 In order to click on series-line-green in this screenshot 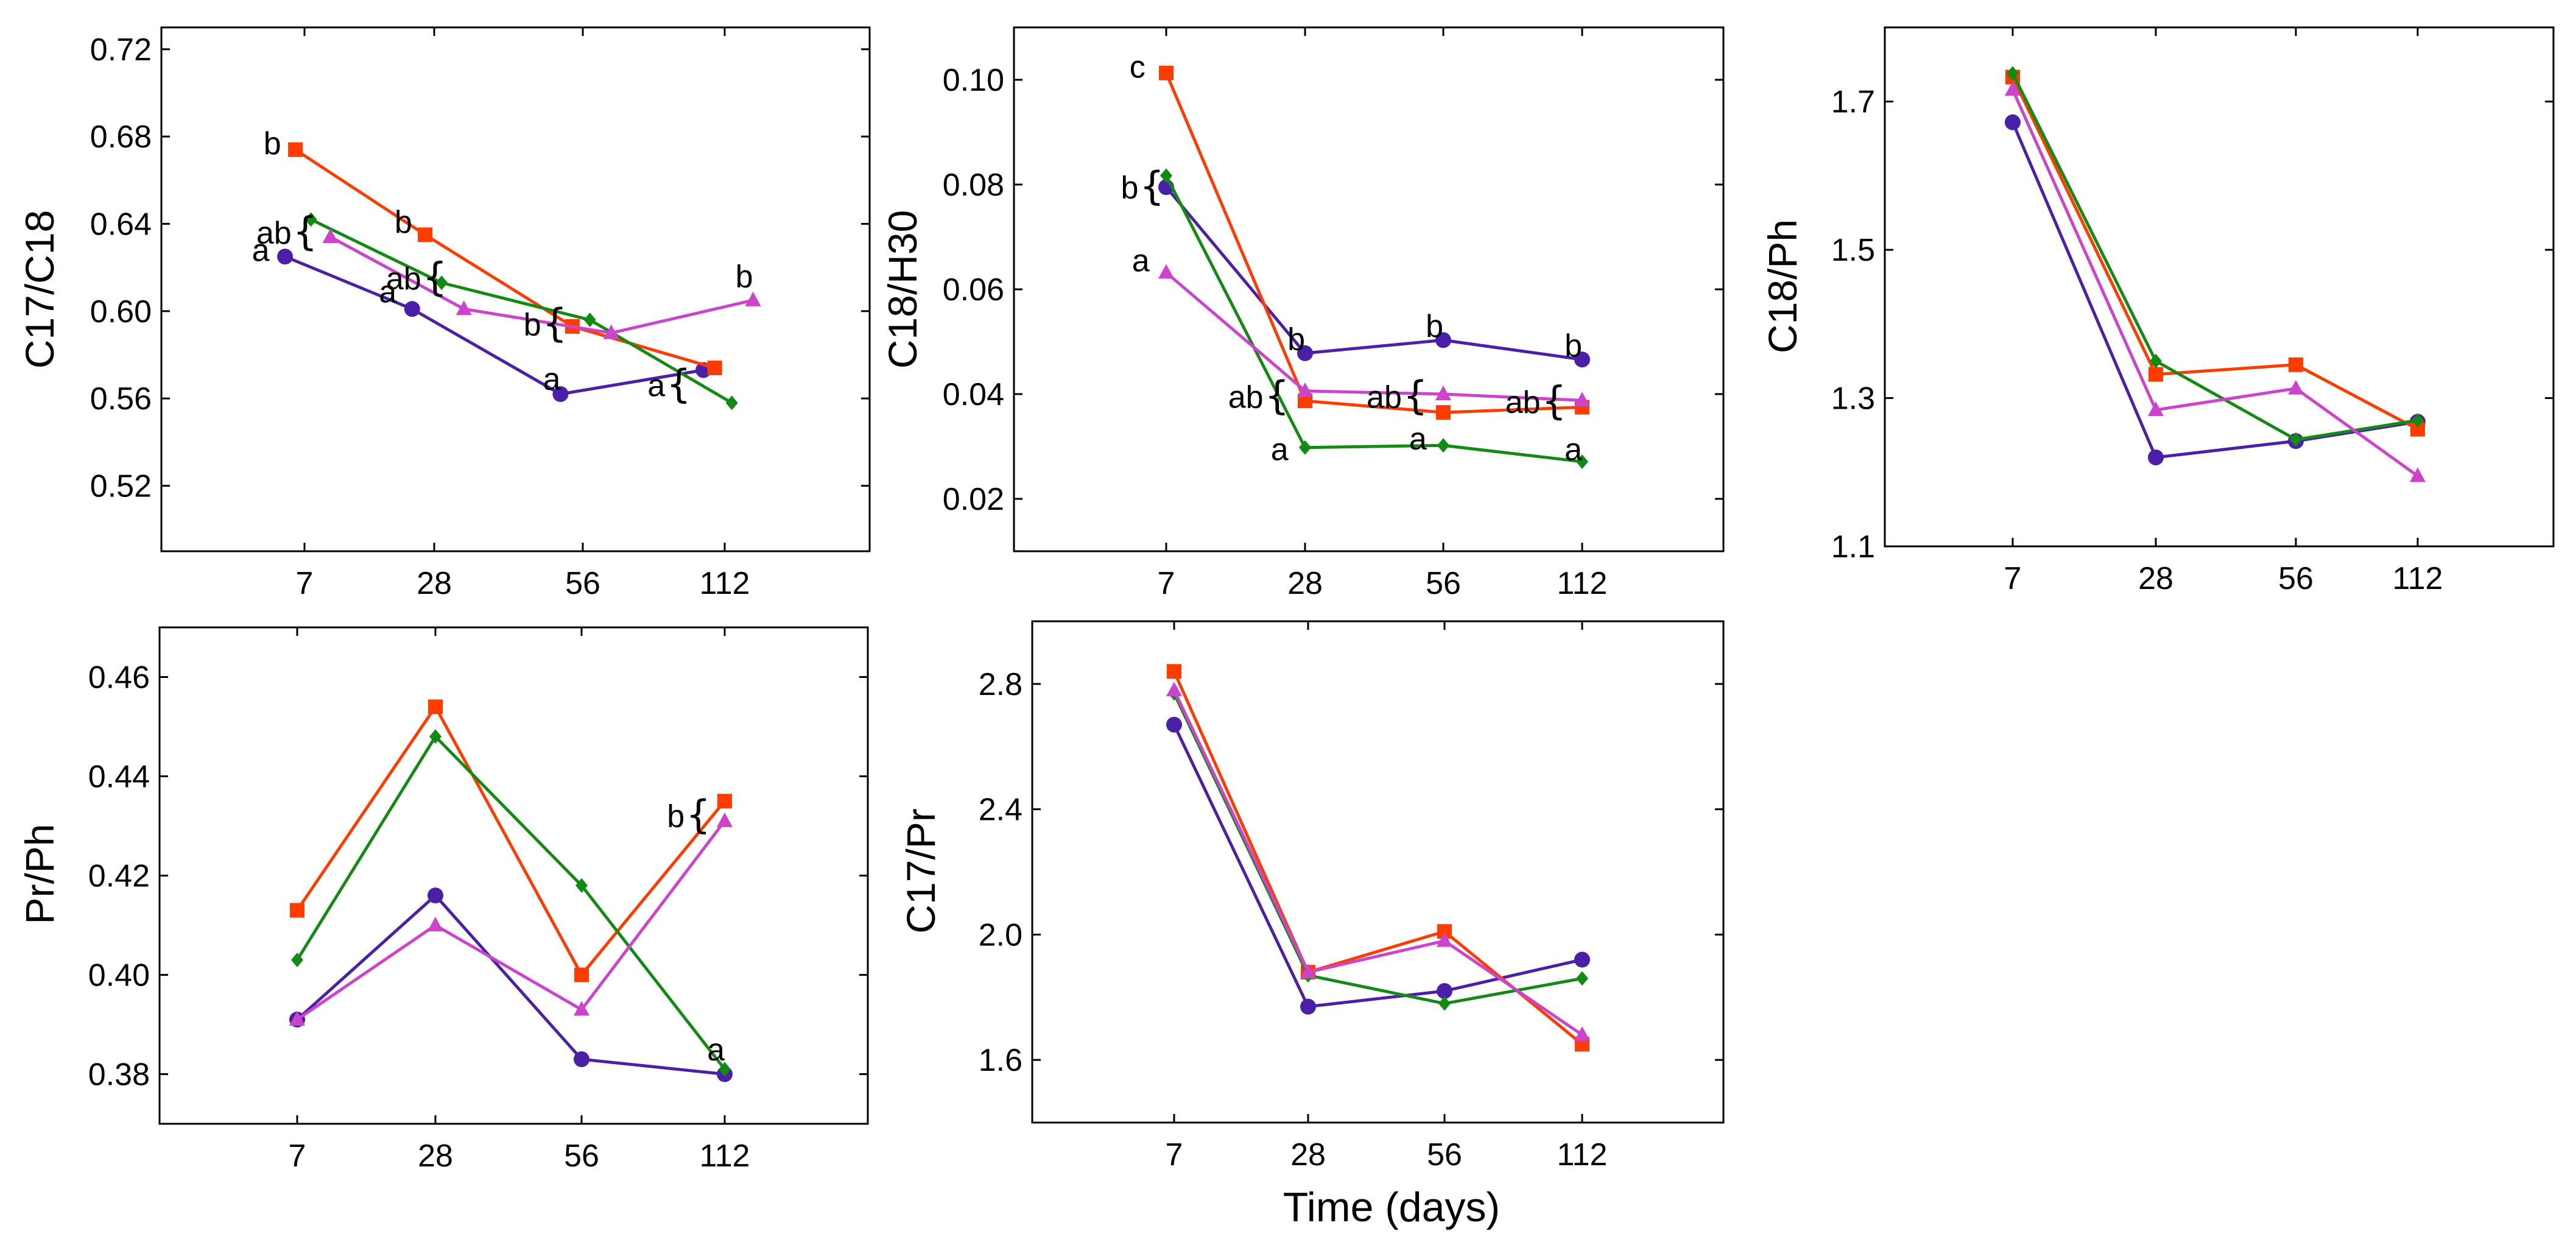, I will do `click(521, 311)`.